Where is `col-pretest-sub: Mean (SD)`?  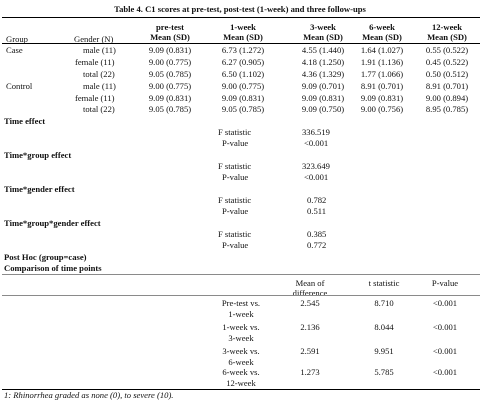 col-pretest-sub: Mean (SD) is located at coordinates (170, 37).